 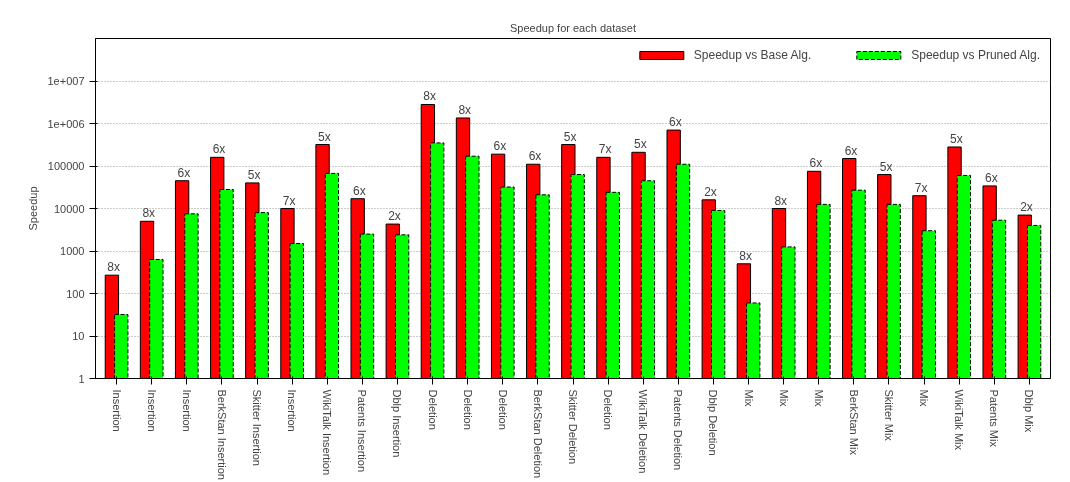 What do you see at coordinates (573, 427) in the screenshot?
I see `x-tick-label: Skitter Deletion` at bounding box center [573, 427].